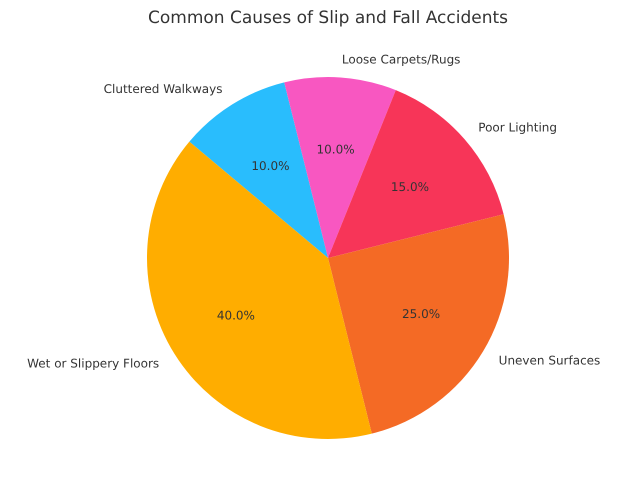 This screenshot has height=495, width=624. What do you see at coordinates (401, 59) in the screenshot?
I see `slice-label: Loose Carpets/Rugs` at bounding box center [401, 59].